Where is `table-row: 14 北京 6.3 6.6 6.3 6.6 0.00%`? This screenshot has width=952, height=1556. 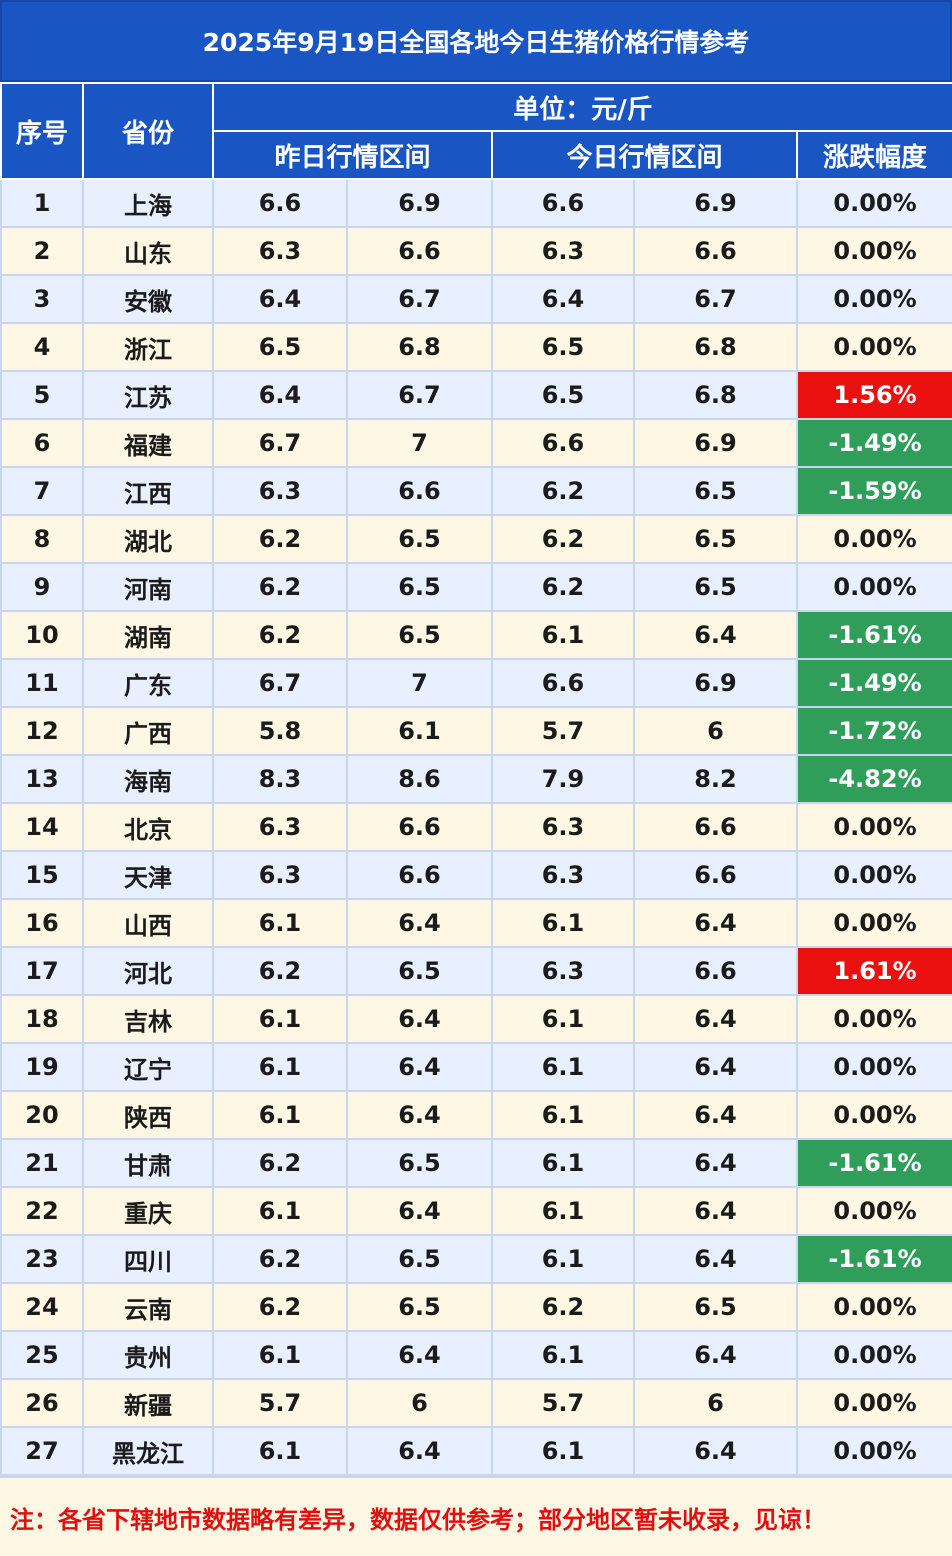
table-row: 14 北京 6.3 6.6 6.3 6.6 0.00% is located at coordinates (476, 827).